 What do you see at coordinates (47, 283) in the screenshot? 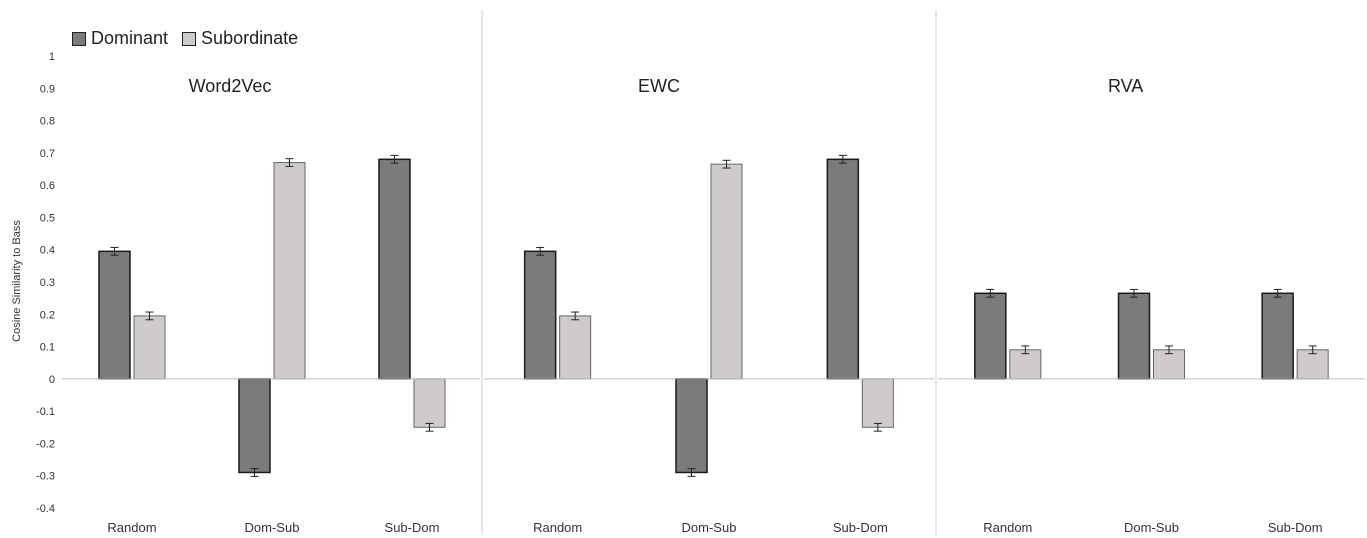
I see `y-tick-label: 0.3` at bounding box center [47, 283].